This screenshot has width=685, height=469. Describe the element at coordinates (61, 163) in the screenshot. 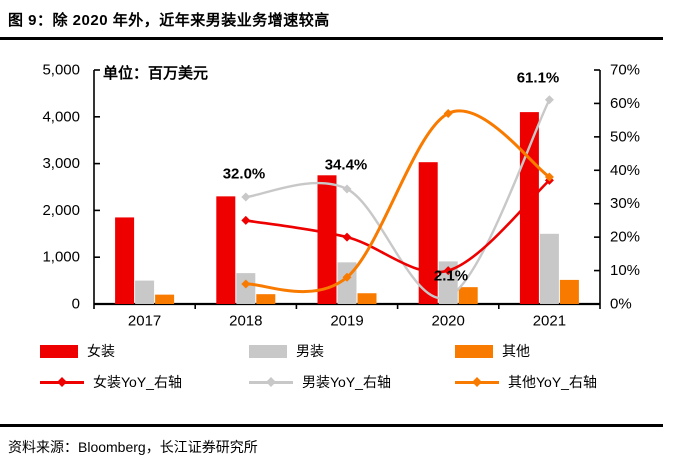

I see `left-axis-tick-label: 3,000` at that location.